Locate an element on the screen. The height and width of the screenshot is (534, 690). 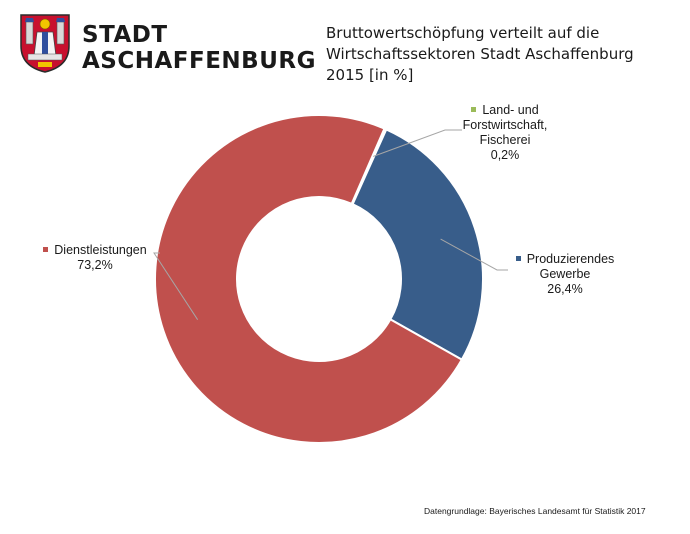
city-logo-line1: STADT is located at coordinates (125, 35).